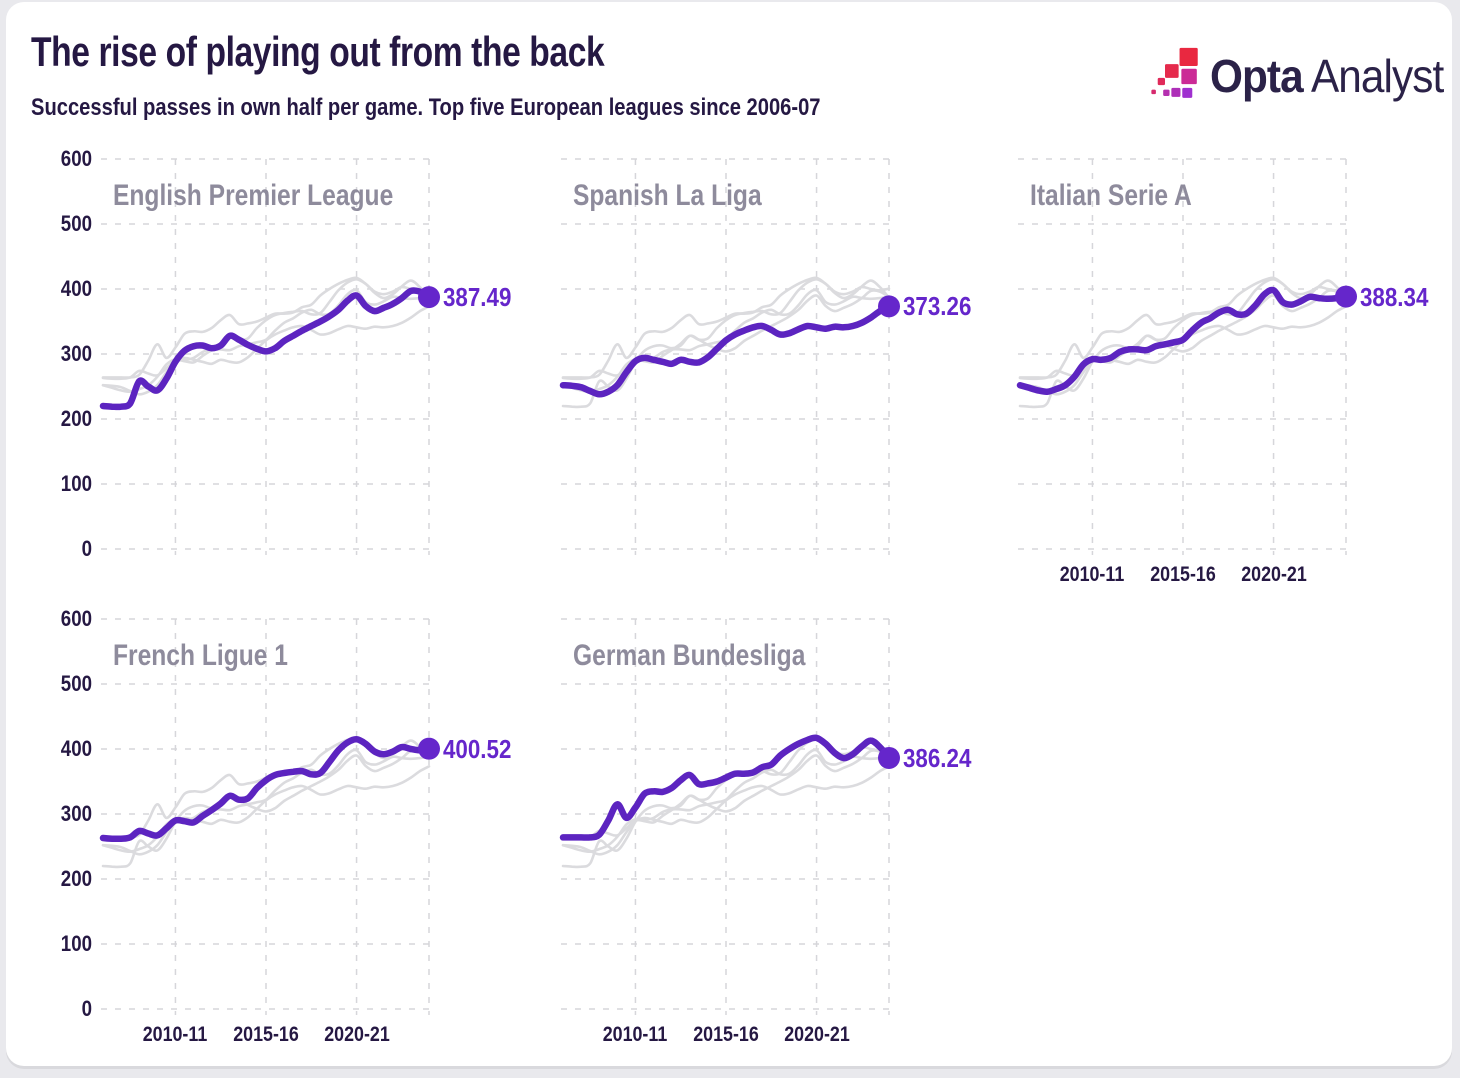 The image size is (1460, 1078). I want to click on final-value-label: 373.26, so click(937, 306).